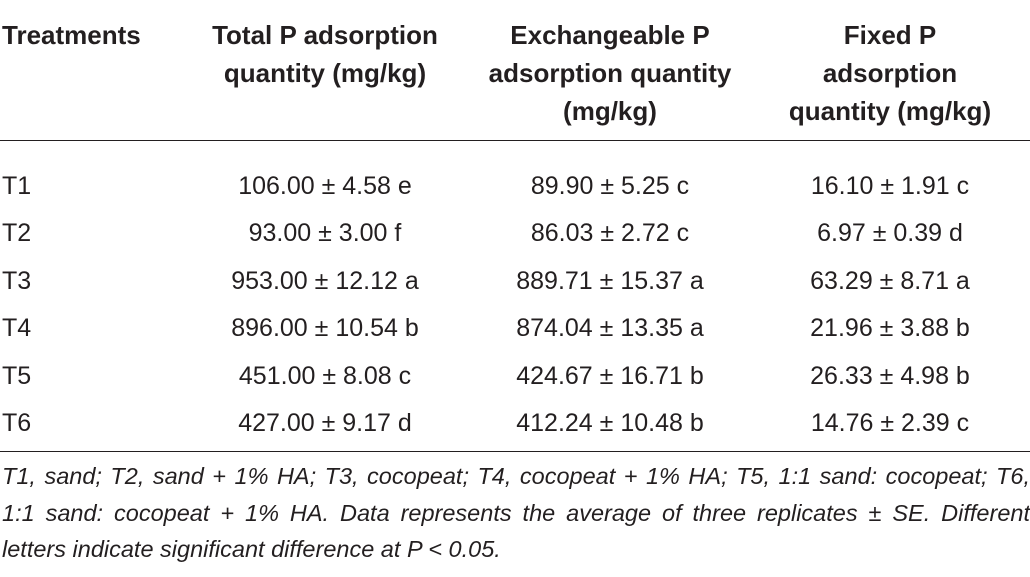  What do you see at coordinates (325, 328) in the screenshot?
I see `cell-total-p: 896.00 ± 10.54 b` at bounding box center [325, 328].